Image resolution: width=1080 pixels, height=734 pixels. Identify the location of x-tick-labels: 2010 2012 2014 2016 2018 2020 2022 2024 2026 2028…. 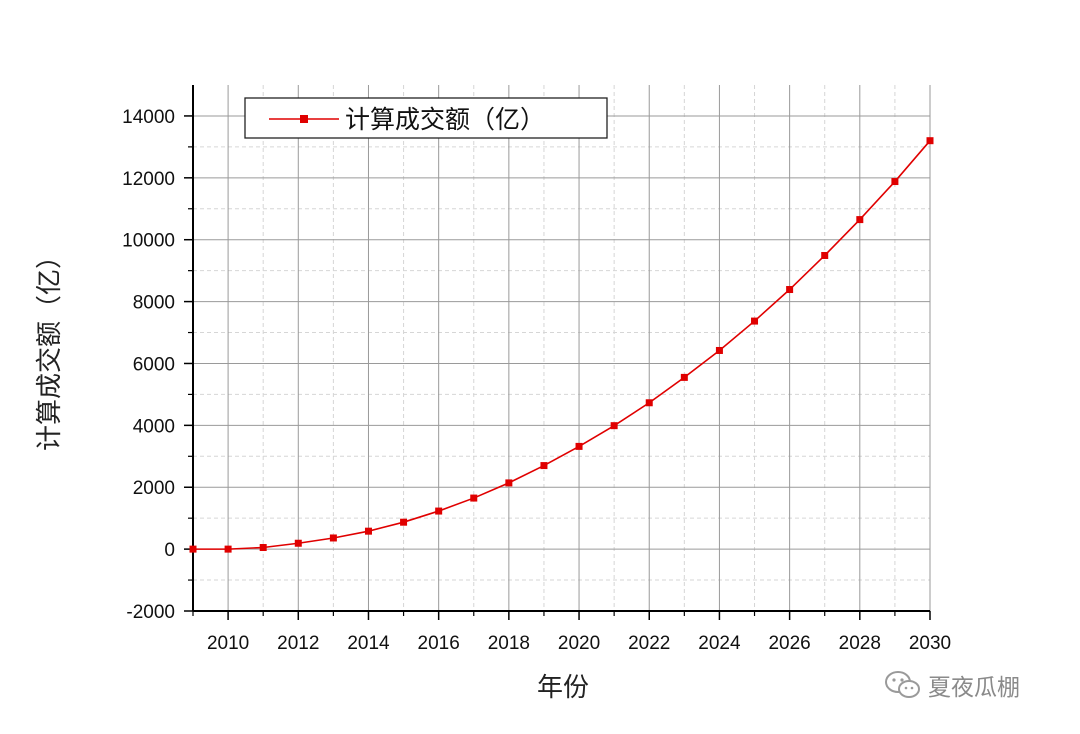
(579, 643).